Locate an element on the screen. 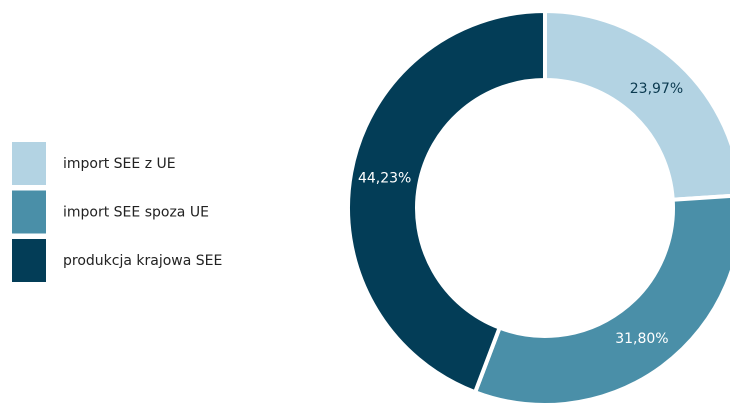 The width and height of the screenshot is (730, 404). donut-slice is located at coordinates (636, 105).